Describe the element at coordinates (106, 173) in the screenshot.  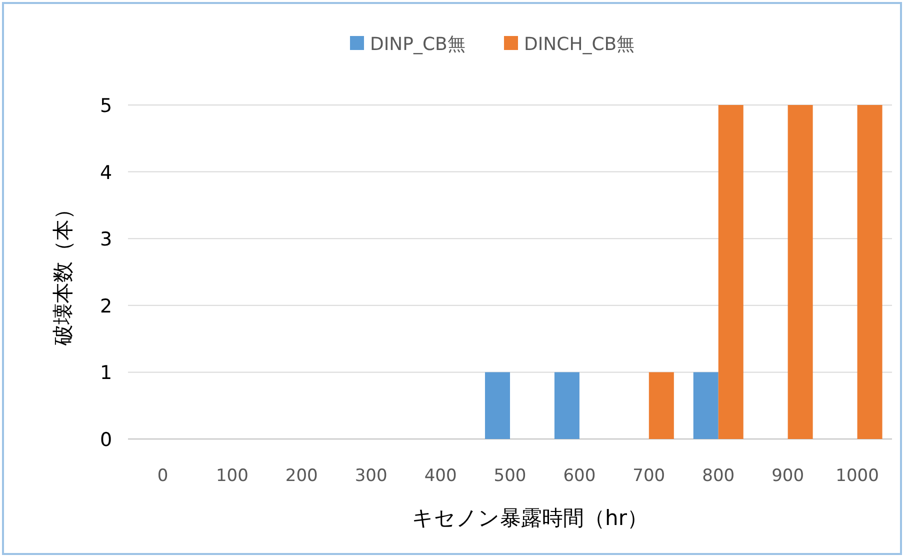
I see `y-tick-label: 4` at that location.